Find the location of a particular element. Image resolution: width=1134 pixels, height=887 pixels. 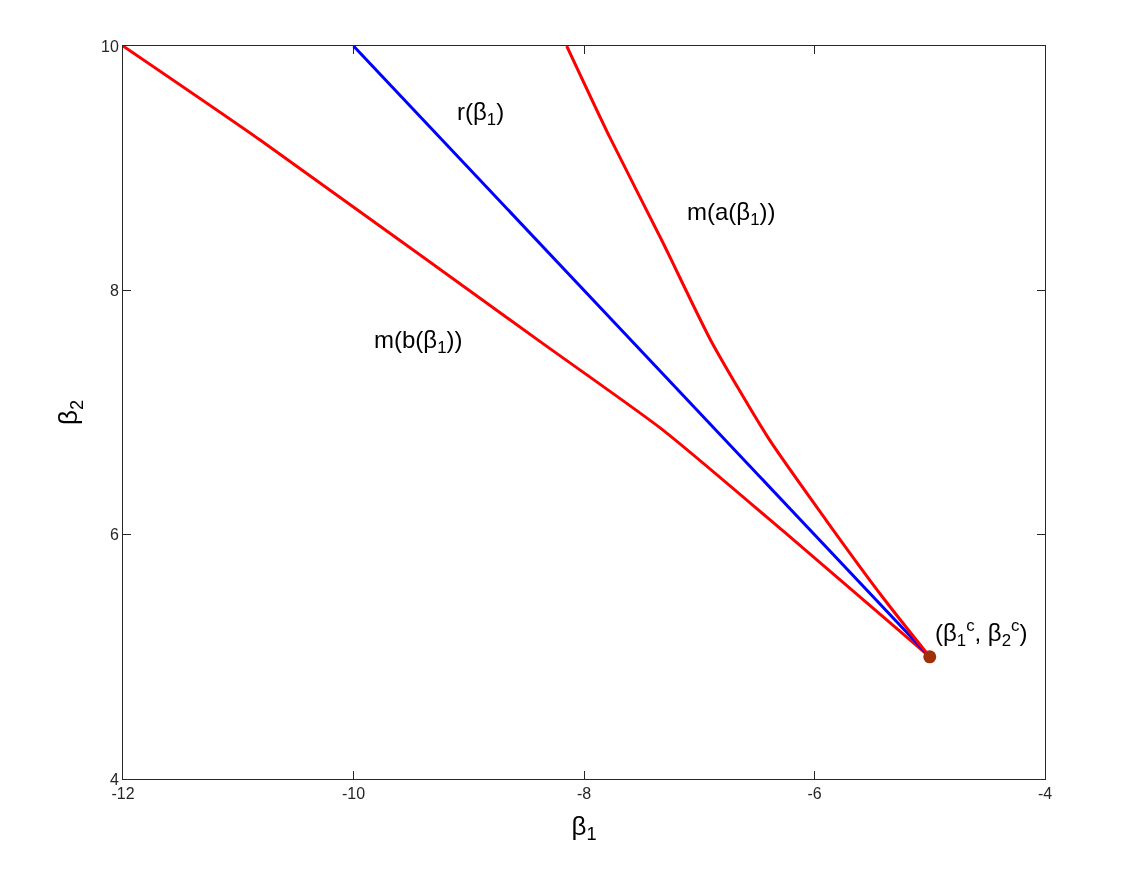

series-label: r(β$_{1}$) is located at coordinates (481, 114).